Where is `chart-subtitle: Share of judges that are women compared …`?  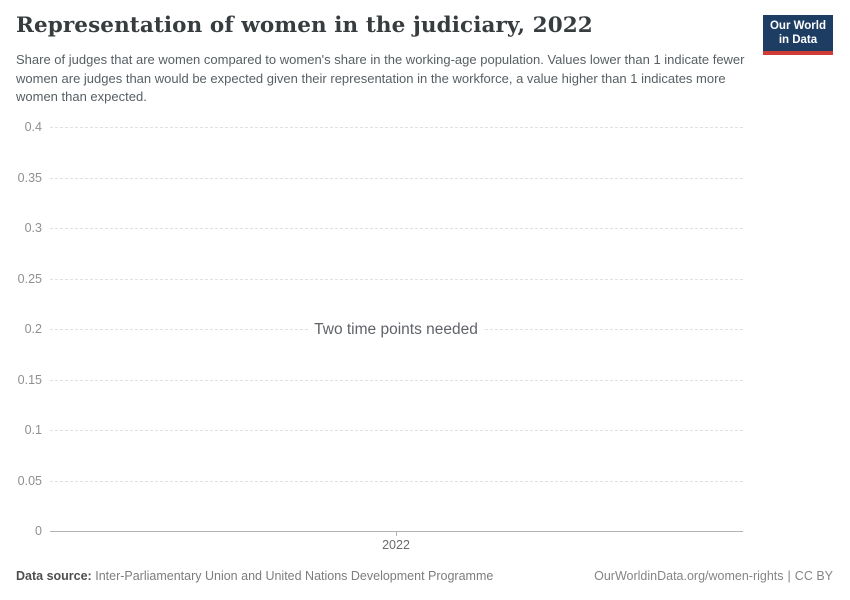
chart-subtitle: Share of judges that are women compared … is located at coordinates (380, 78).